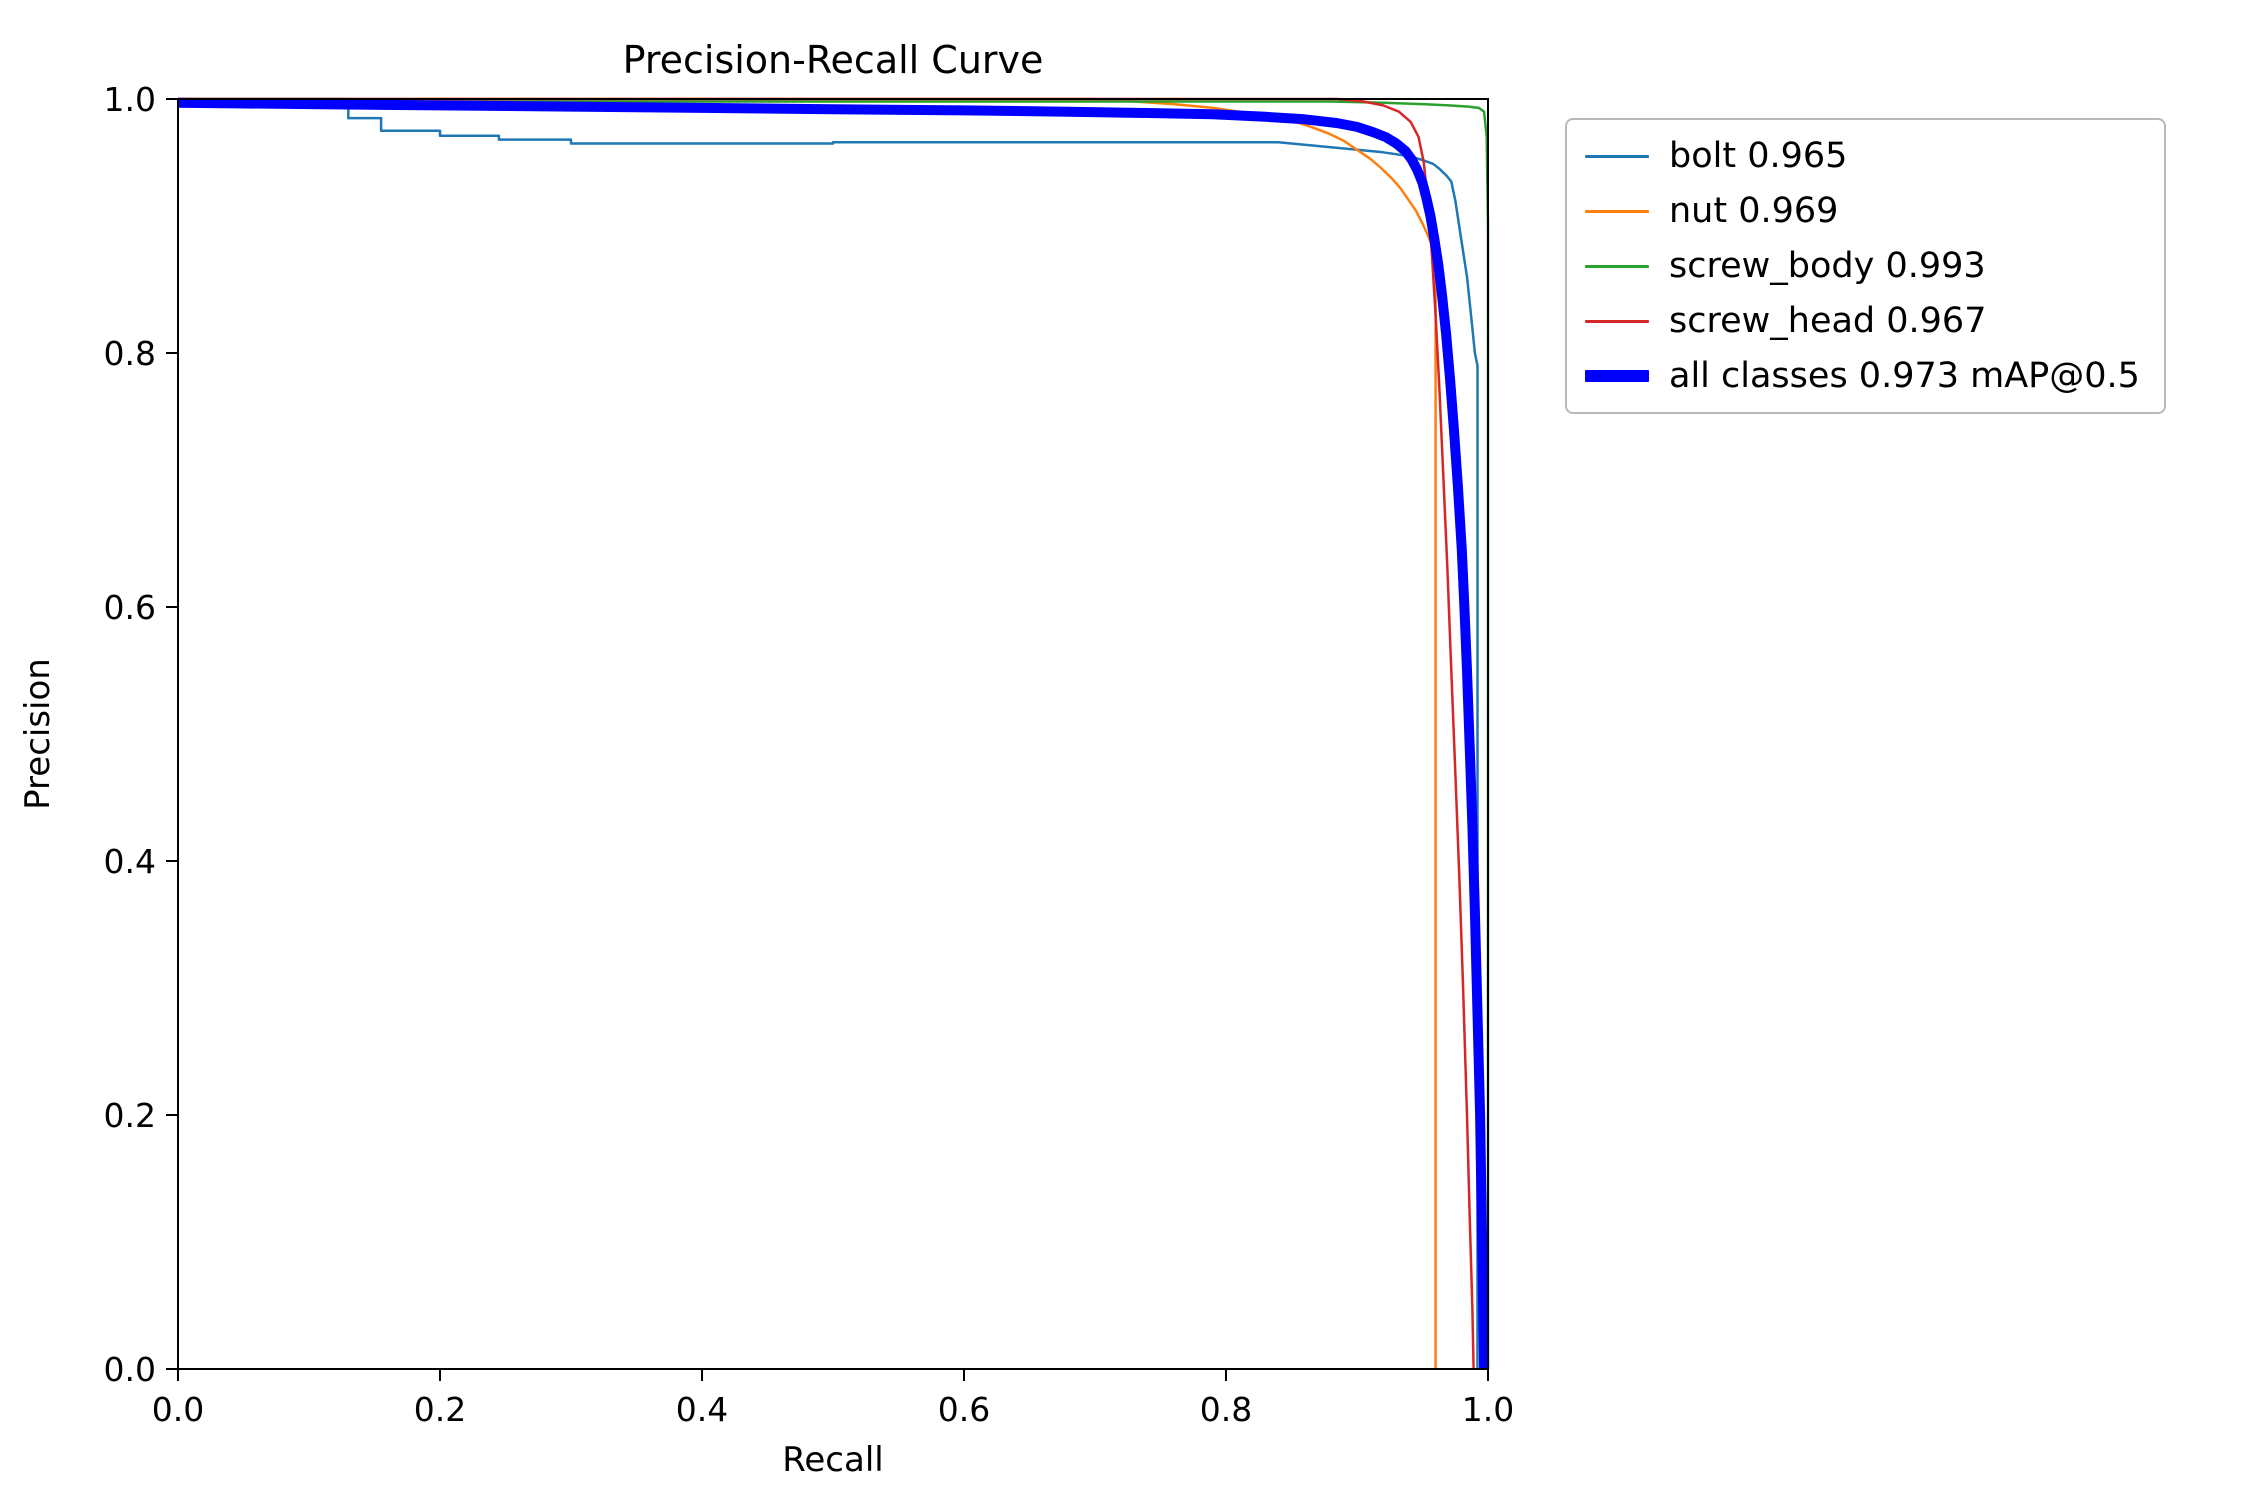 The height and width of the screenshot is (1500, 2250). Describe the element at coordinates (130, 607) in the screenshot. I see `y-tick-label: 0.6` at that location.